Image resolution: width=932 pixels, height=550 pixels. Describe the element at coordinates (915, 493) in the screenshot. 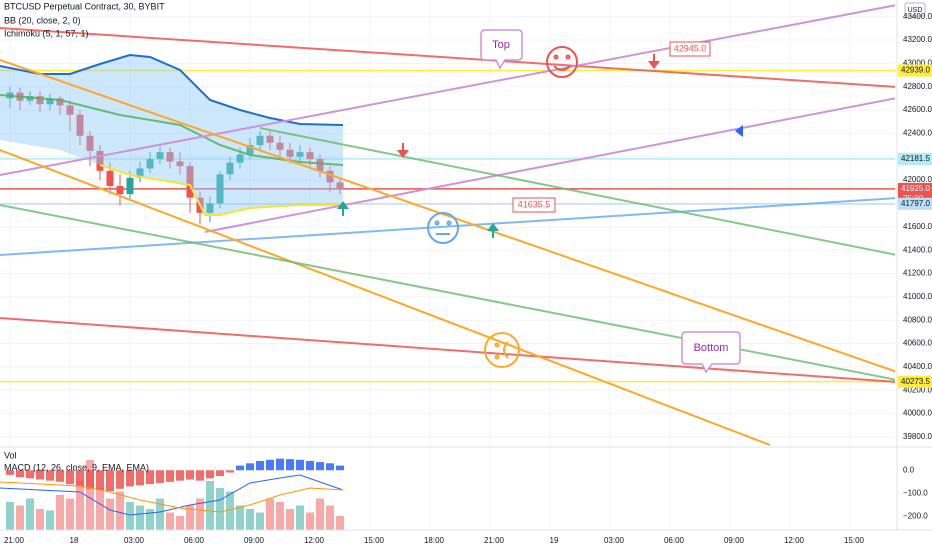

I see `y-tick-label: −100.0` at that location.